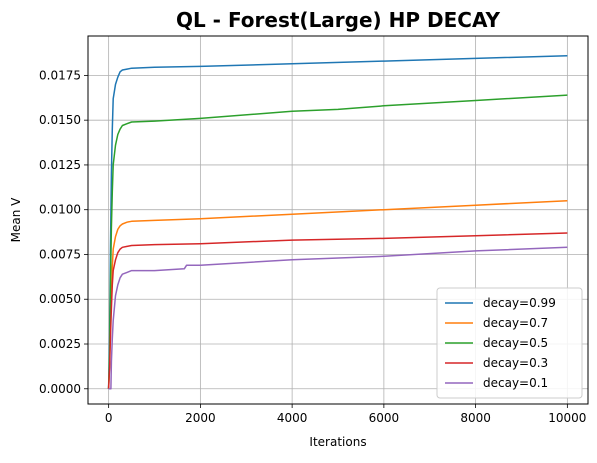  What do you see at coordinates (567, 418) in the screenshot?
I see `x-tick-label: 10000` at bounding box center [567, 418].